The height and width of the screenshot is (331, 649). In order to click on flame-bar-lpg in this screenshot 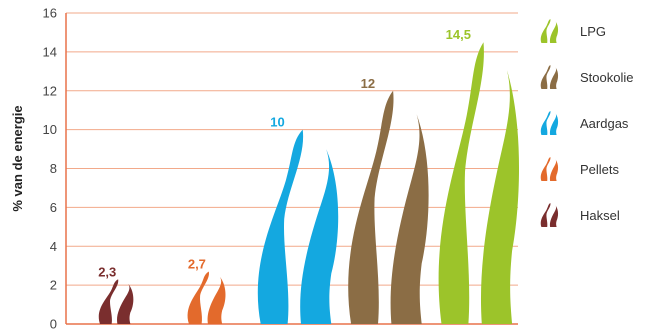, I will do `click(479, 183)`.